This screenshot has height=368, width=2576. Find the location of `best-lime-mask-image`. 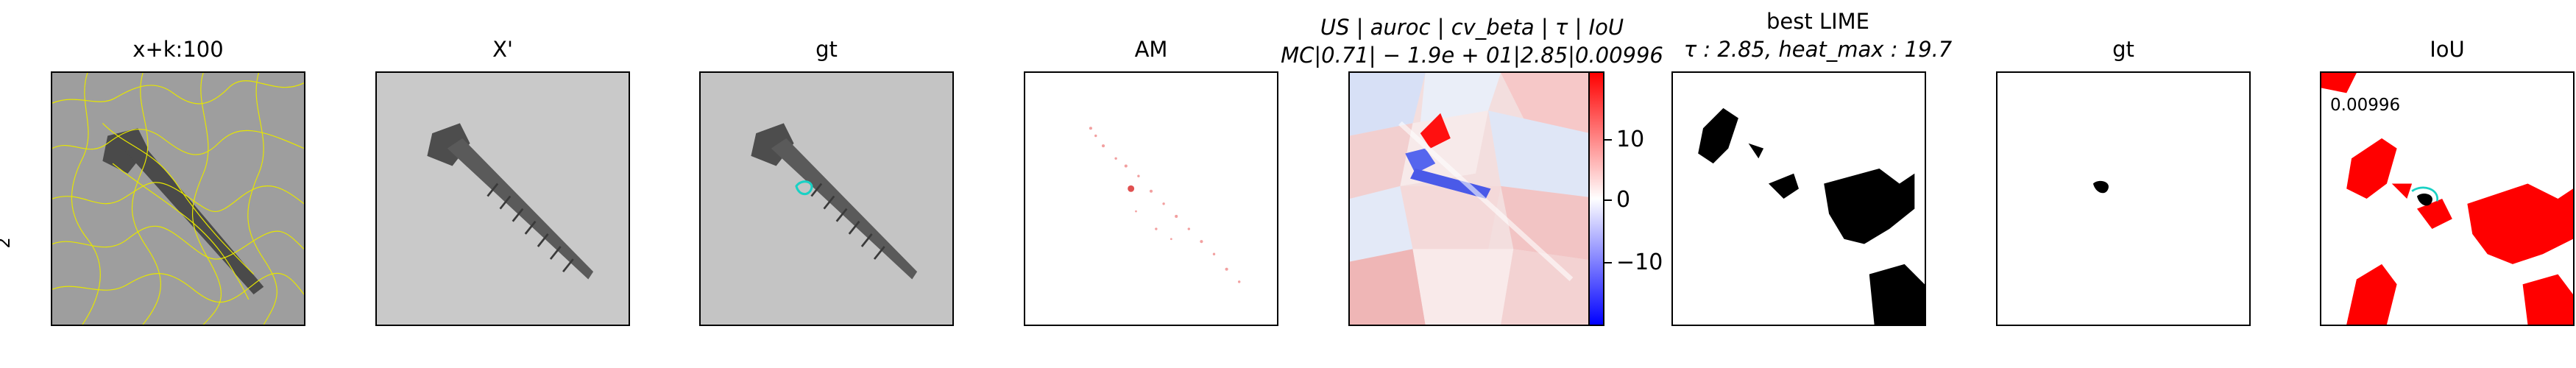

best-lime-mask-image is located at coordinates (1799, 199).